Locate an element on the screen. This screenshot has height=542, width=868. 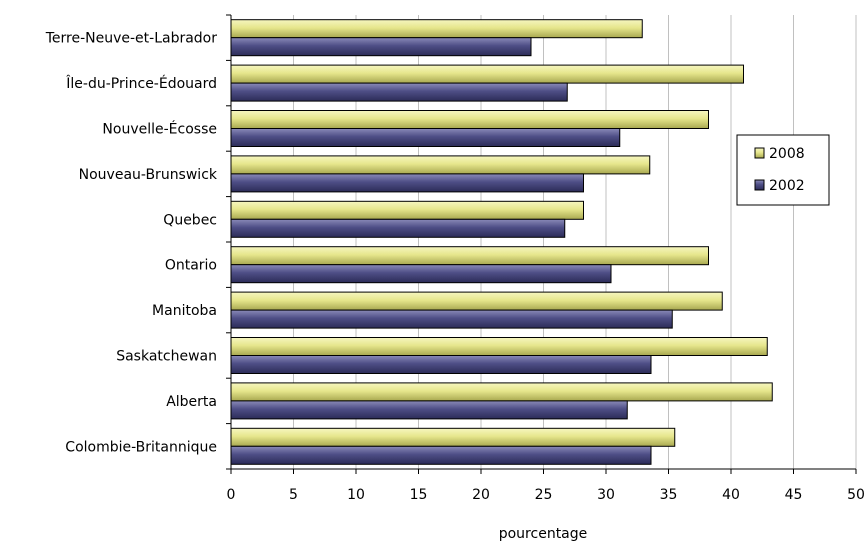
x-tick-label: 25 is located at coordinates (544, 495).